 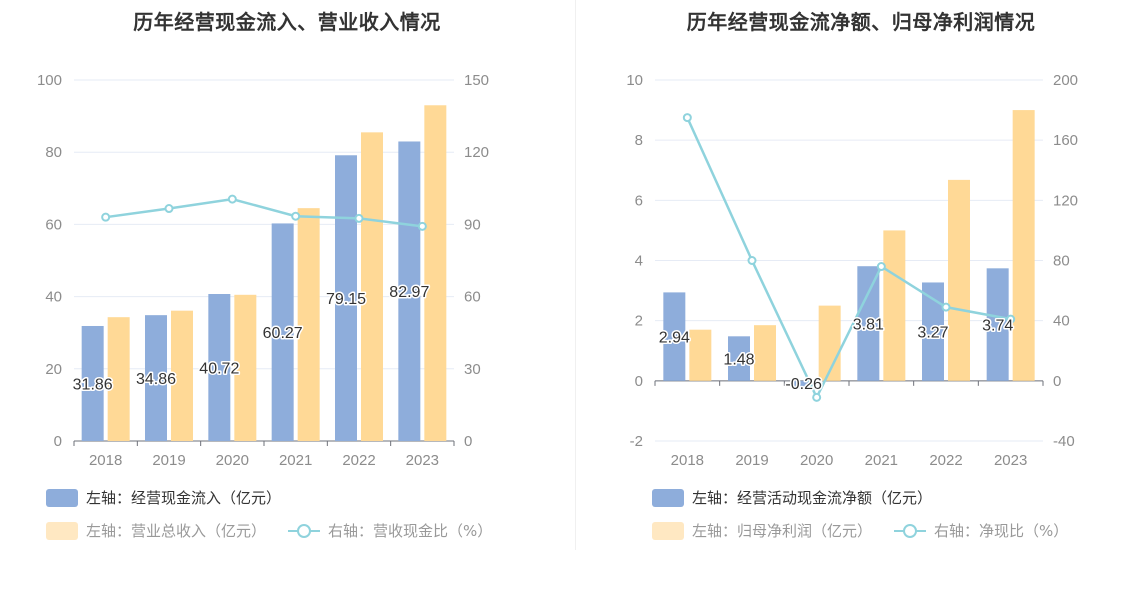 I want to click on panel-divider, so click(x=575, y=275).